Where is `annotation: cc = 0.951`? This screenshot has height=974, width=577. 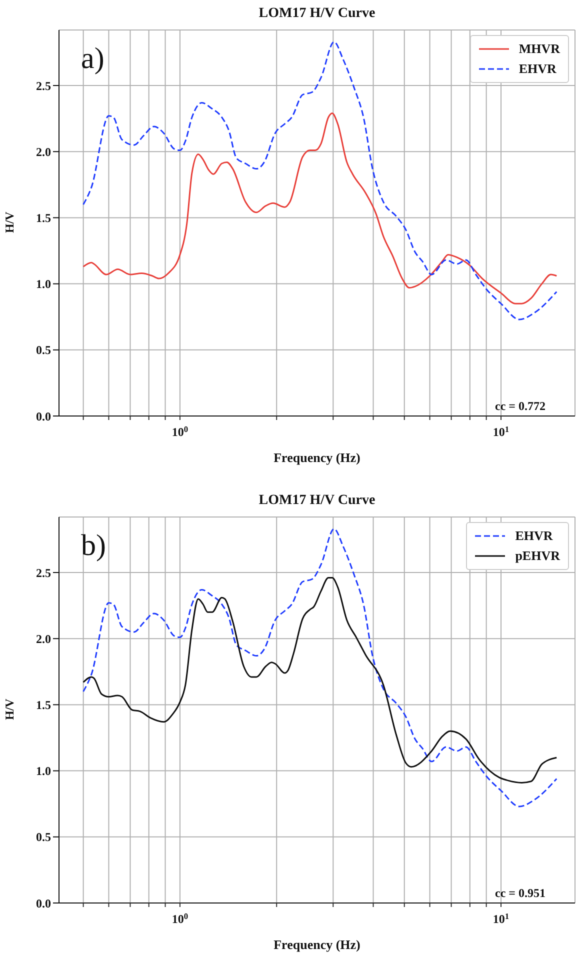 annotation: cc = 0.951 is located at coordinates (520, 893).